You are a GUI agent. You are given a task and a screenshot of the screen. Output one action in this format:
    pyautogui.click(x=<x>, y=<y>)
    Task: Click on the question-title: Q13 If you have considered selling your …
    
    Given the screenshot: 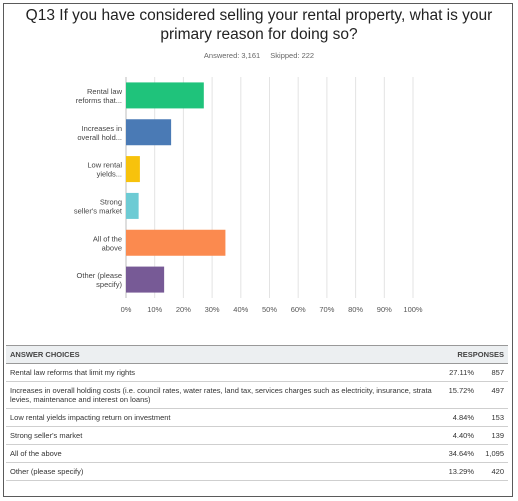 What is the action you would take?
    pyautogui.click(x=259, y=25)
    